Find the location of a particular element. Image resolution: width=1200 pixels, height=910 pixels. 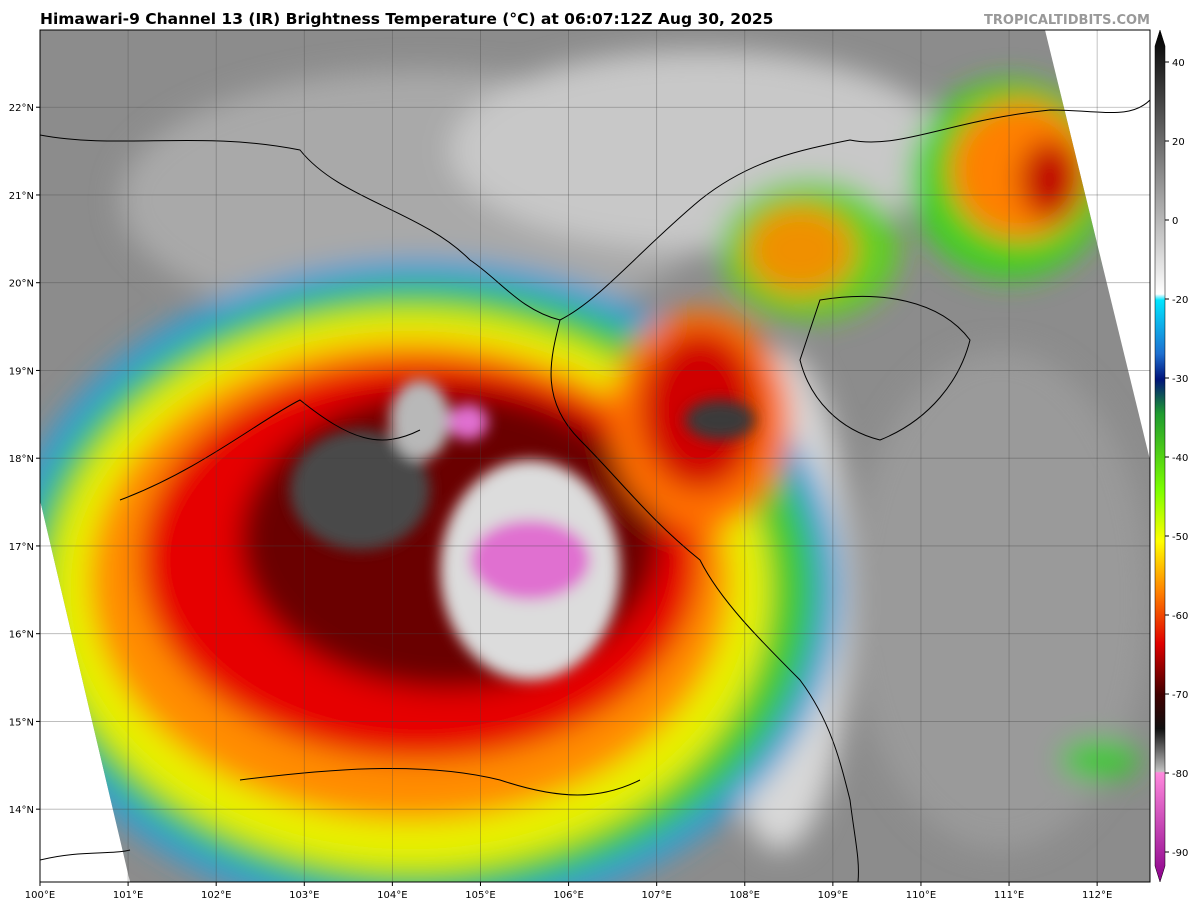

colorbar is located at coordinates (1160, 456).